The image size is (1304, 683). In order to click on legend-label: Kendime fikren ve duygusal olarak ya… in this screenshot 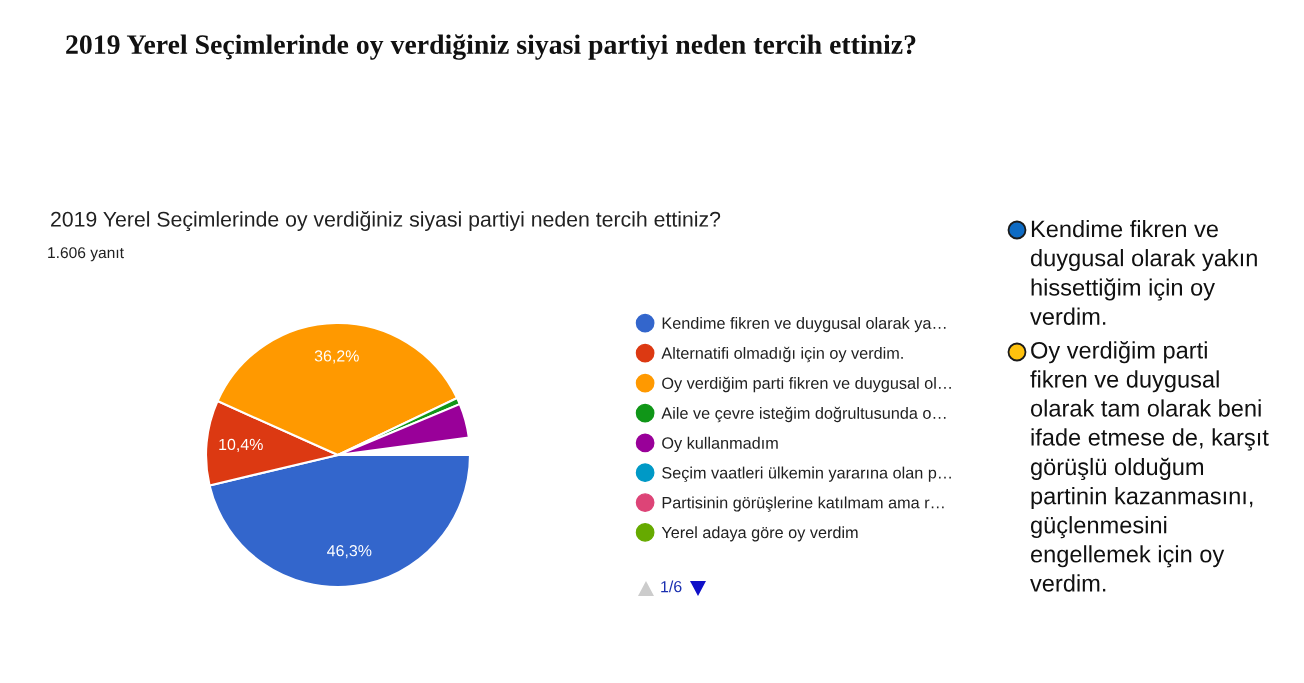, I will do `click(804, 325)`.